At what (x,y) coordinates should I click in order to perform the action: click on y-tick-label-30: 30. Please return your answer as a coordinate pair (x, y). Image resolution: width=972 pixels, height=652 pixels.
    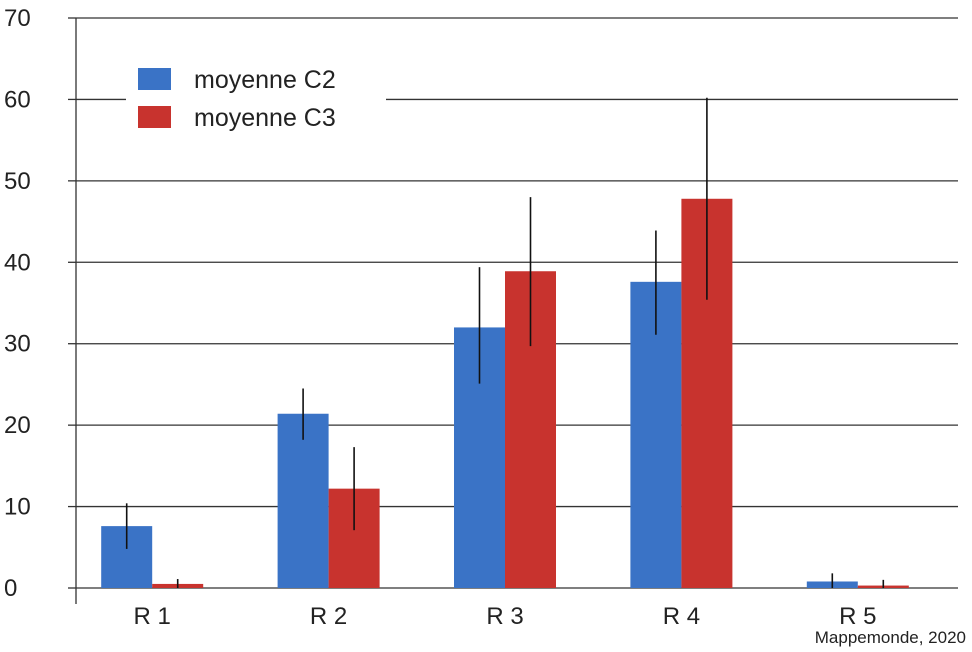
    Looking at the image, I should click on (17, 344).